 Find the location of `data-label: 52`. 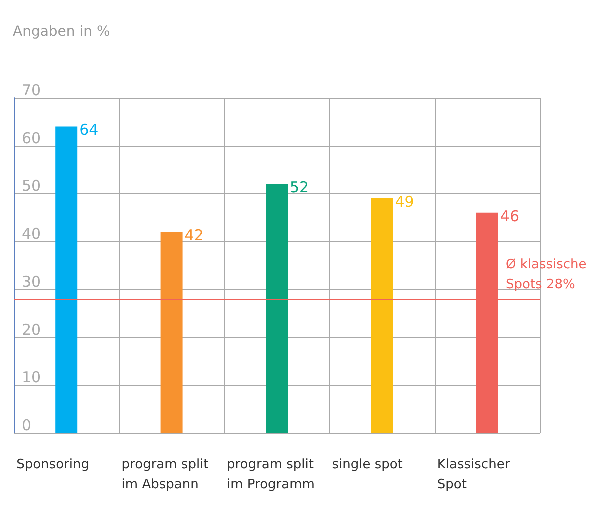

data-label: 52 is located at coordinates (300, 187).